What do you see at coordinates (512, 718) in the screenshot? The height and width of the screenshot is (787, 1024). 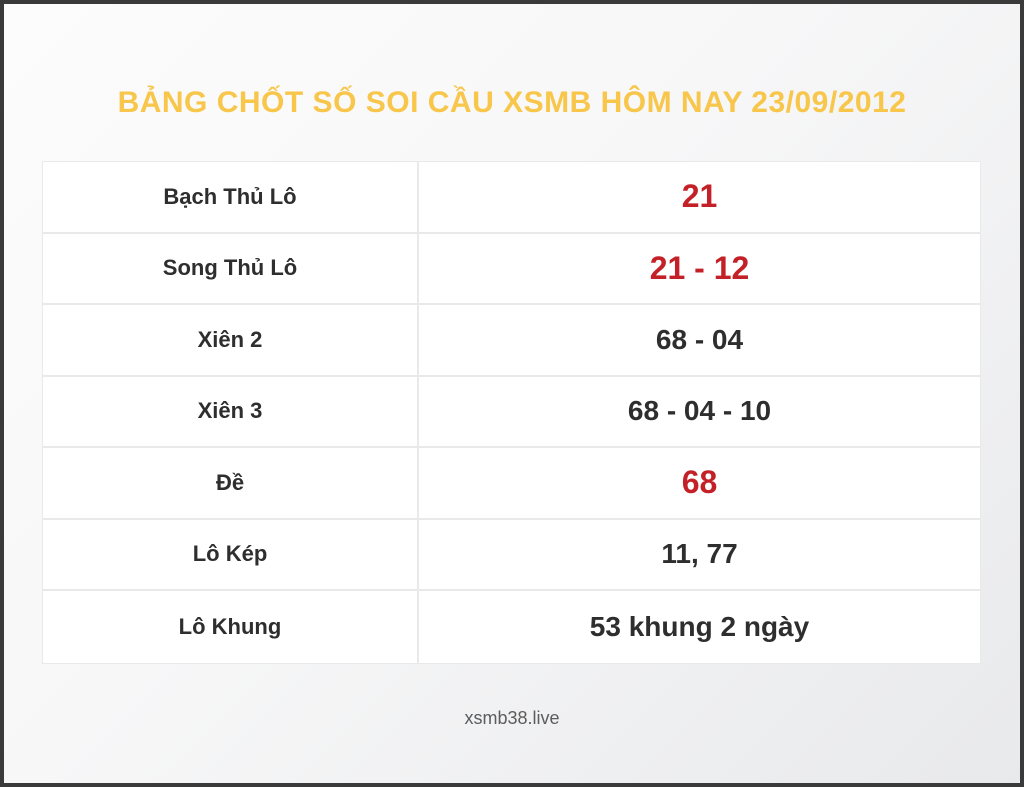 I see `site-name: xsmb38.live` at bounding box center [512, 718].